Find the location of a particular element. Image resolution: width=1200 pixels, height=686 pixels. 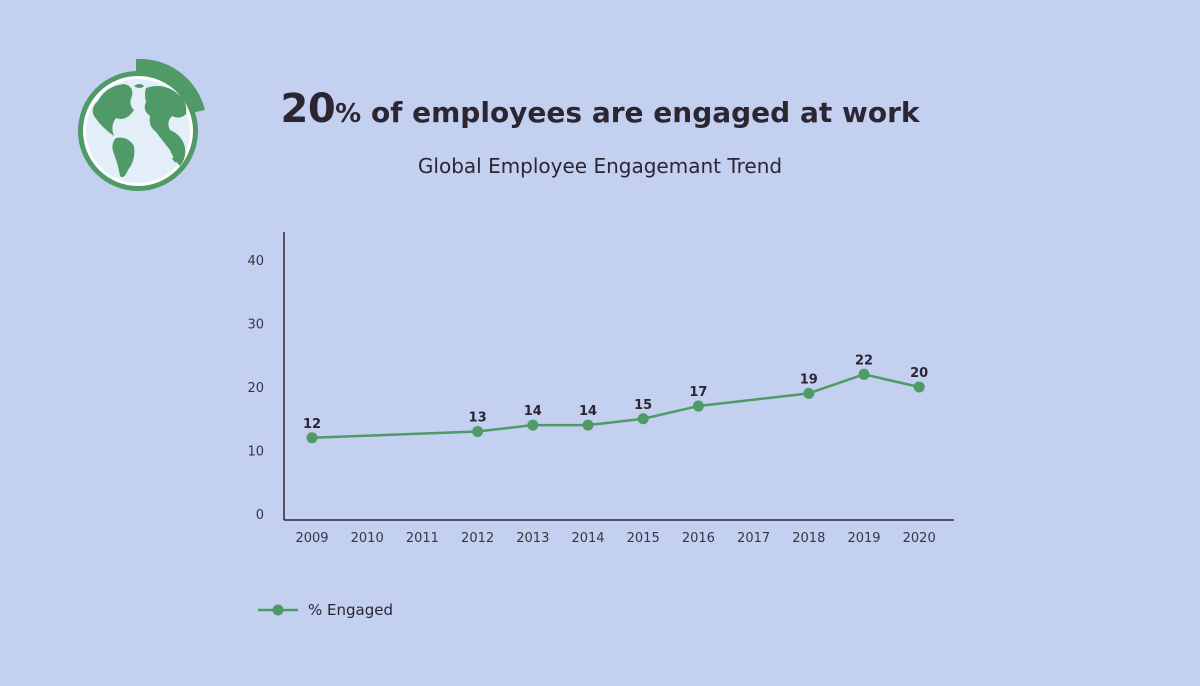

x-tick-label: 2012 is located at coordinates (477, 538).